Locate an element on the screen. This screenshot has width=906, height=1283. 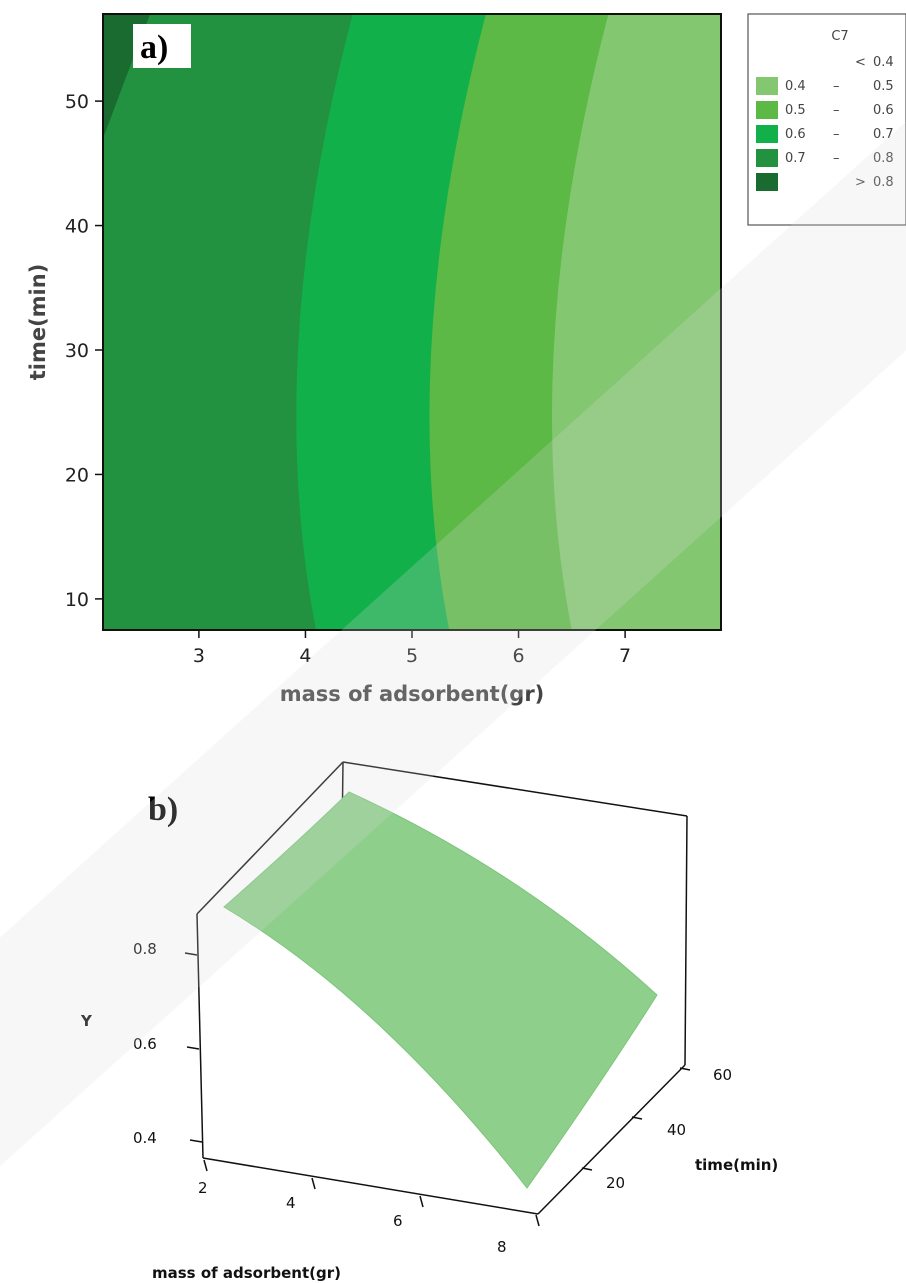
legend-level-low: 0.4 is located at coordinates (795, 86).